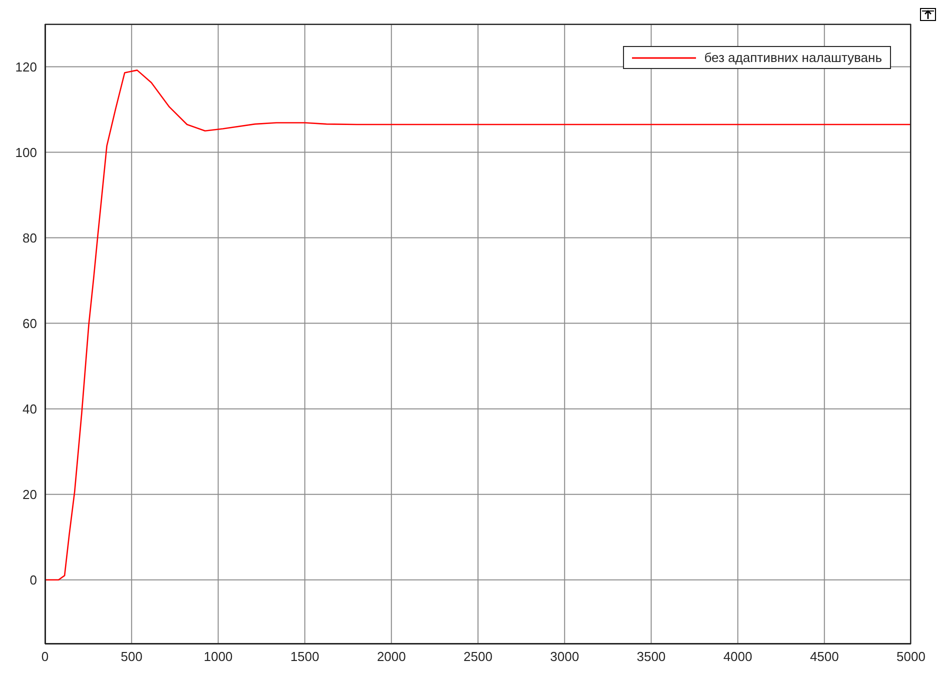 This screenshot has width=939, height=675. What do you see at coordinates (29, 323) in the screenshot?
I see `y-tick-label: 60` at bounding box center [29, 323].